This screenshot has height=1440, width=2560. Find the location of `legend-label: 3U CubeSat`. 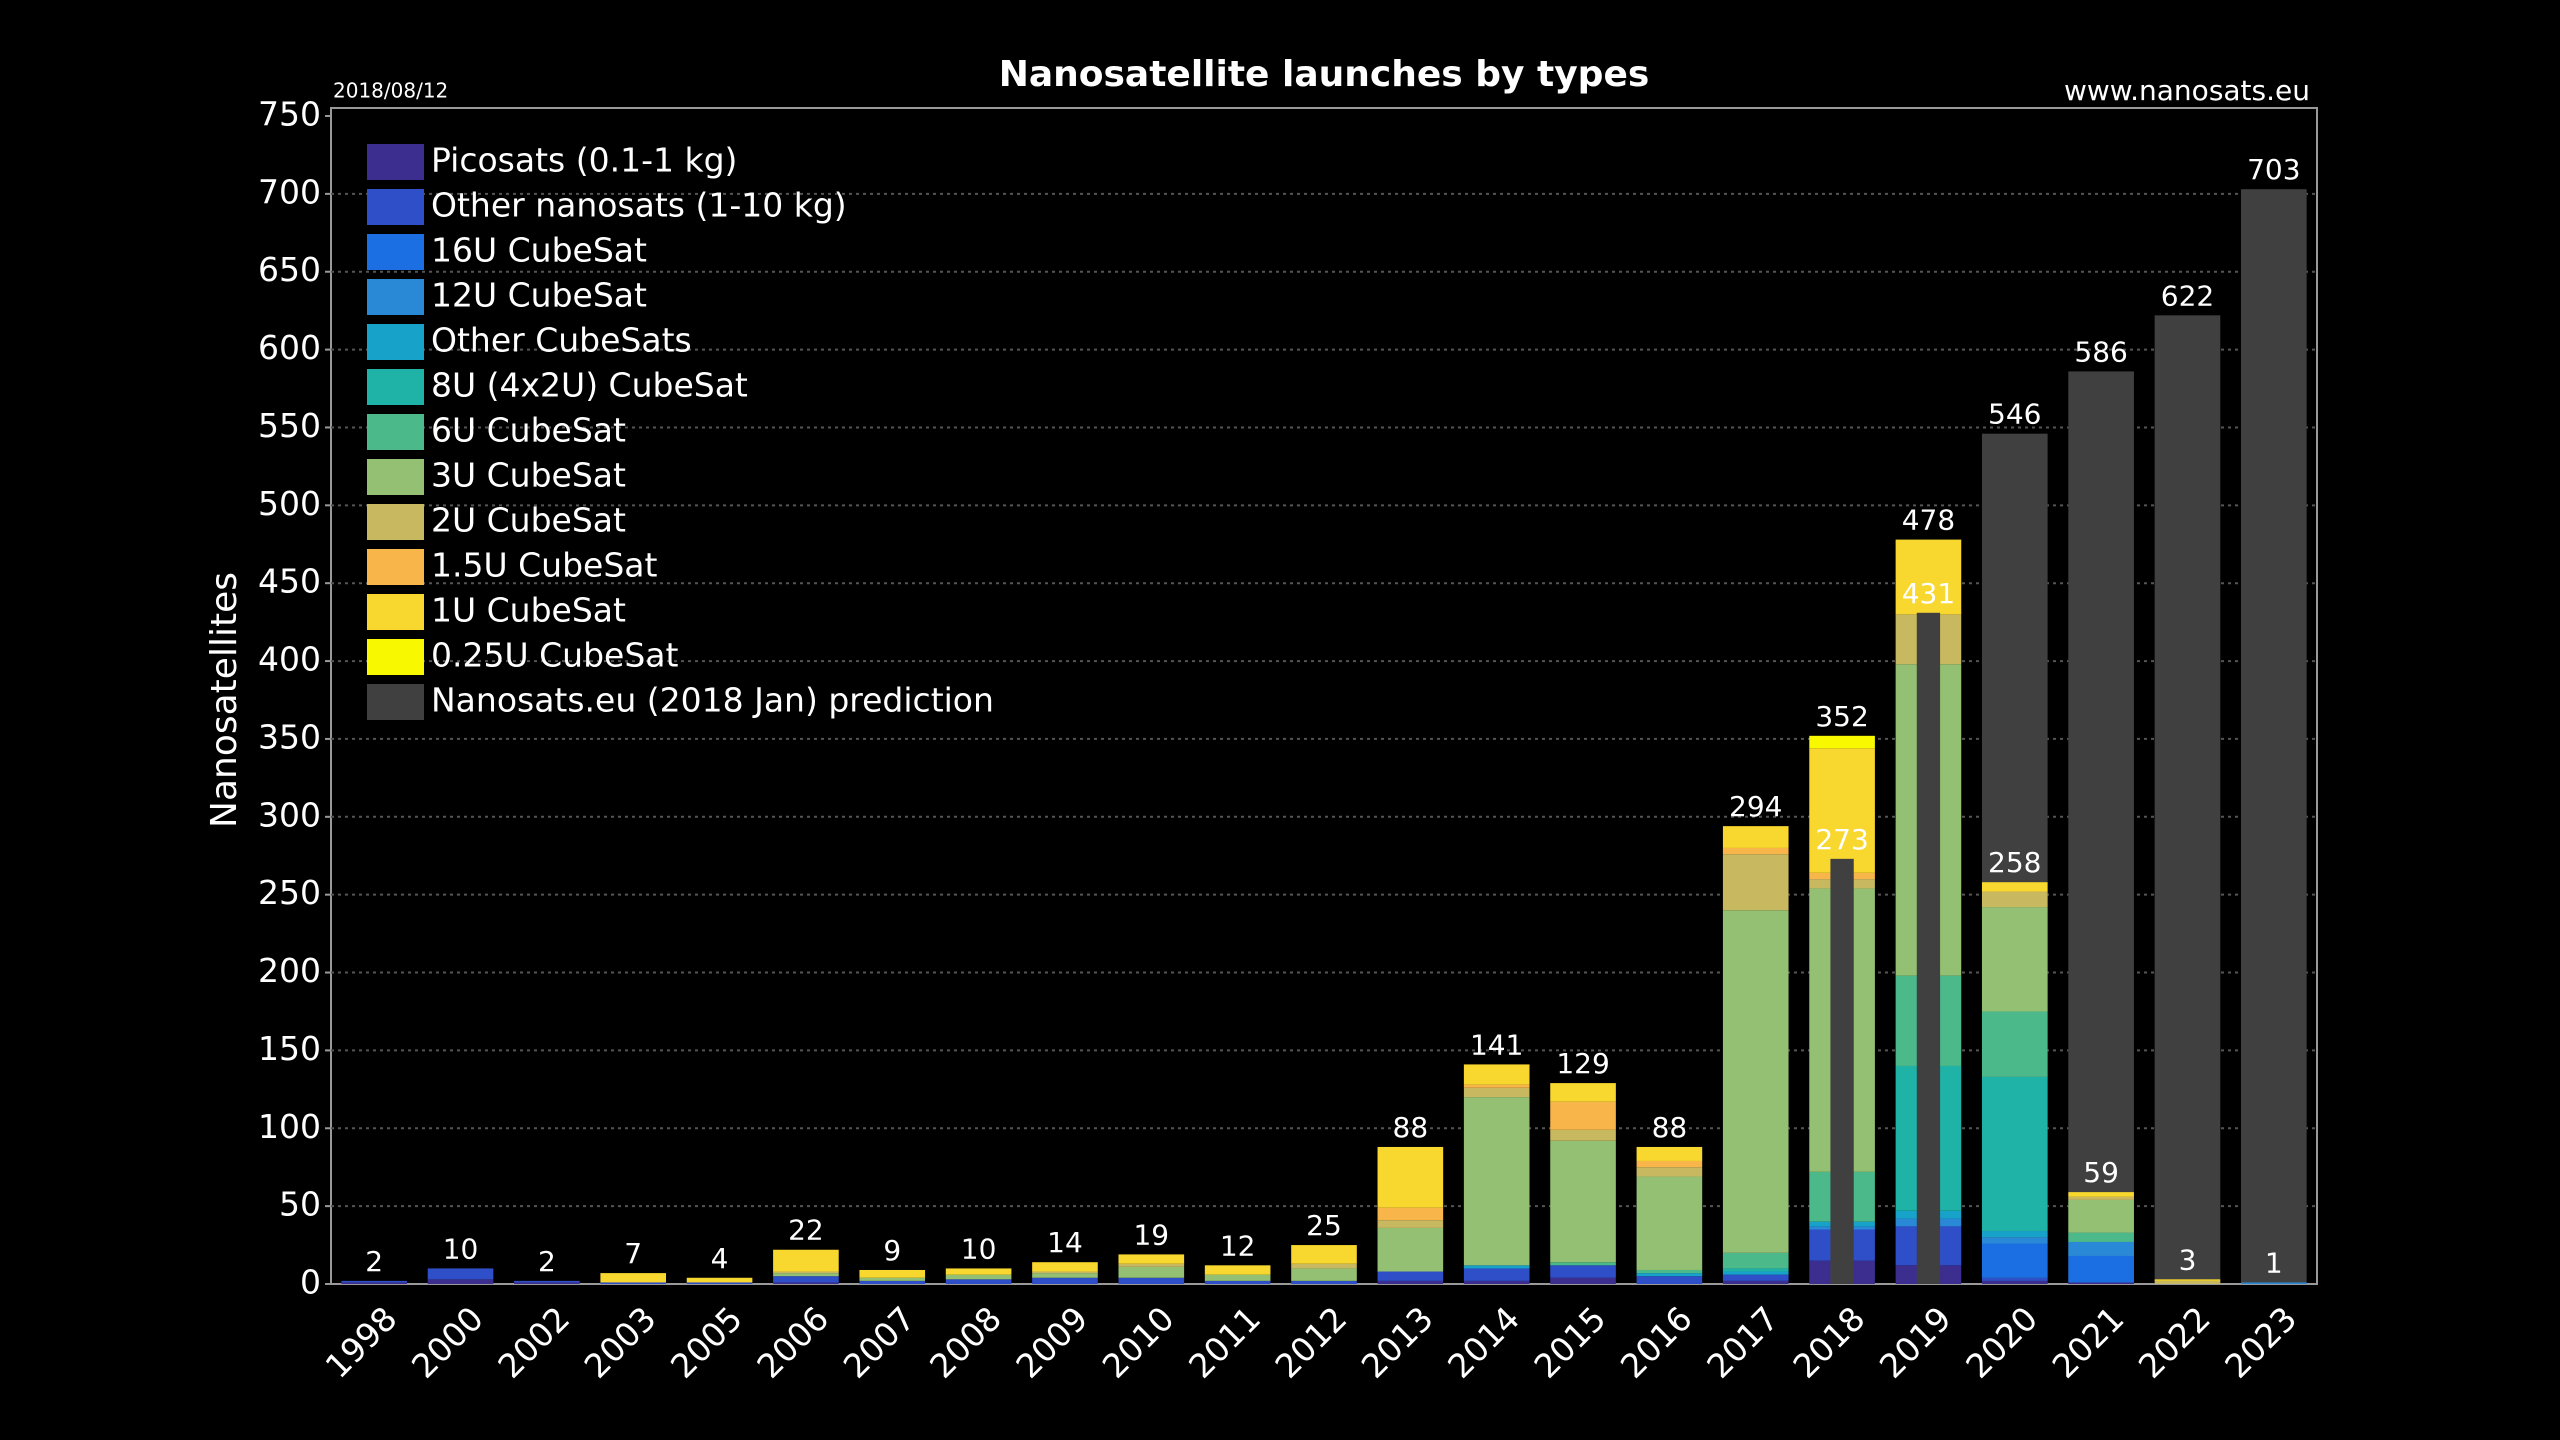

legend-label: 3U CubeSat is located at coordinates (528, 475).